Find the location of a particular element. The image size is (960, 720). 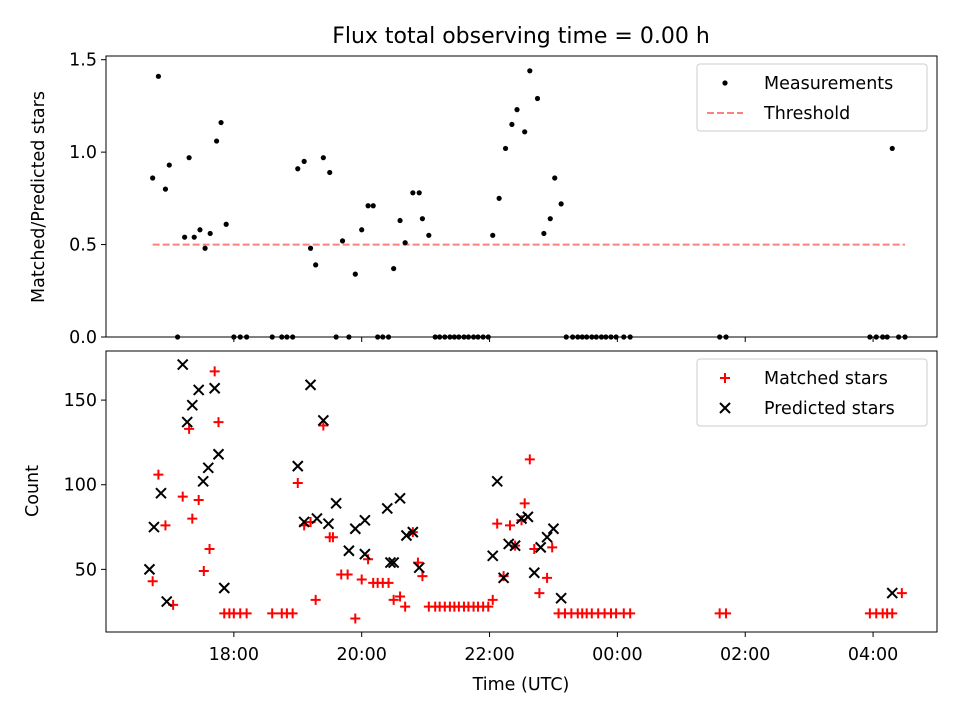

bottom-x-tick-label: 22:00 is located at coordinates (489, 655).